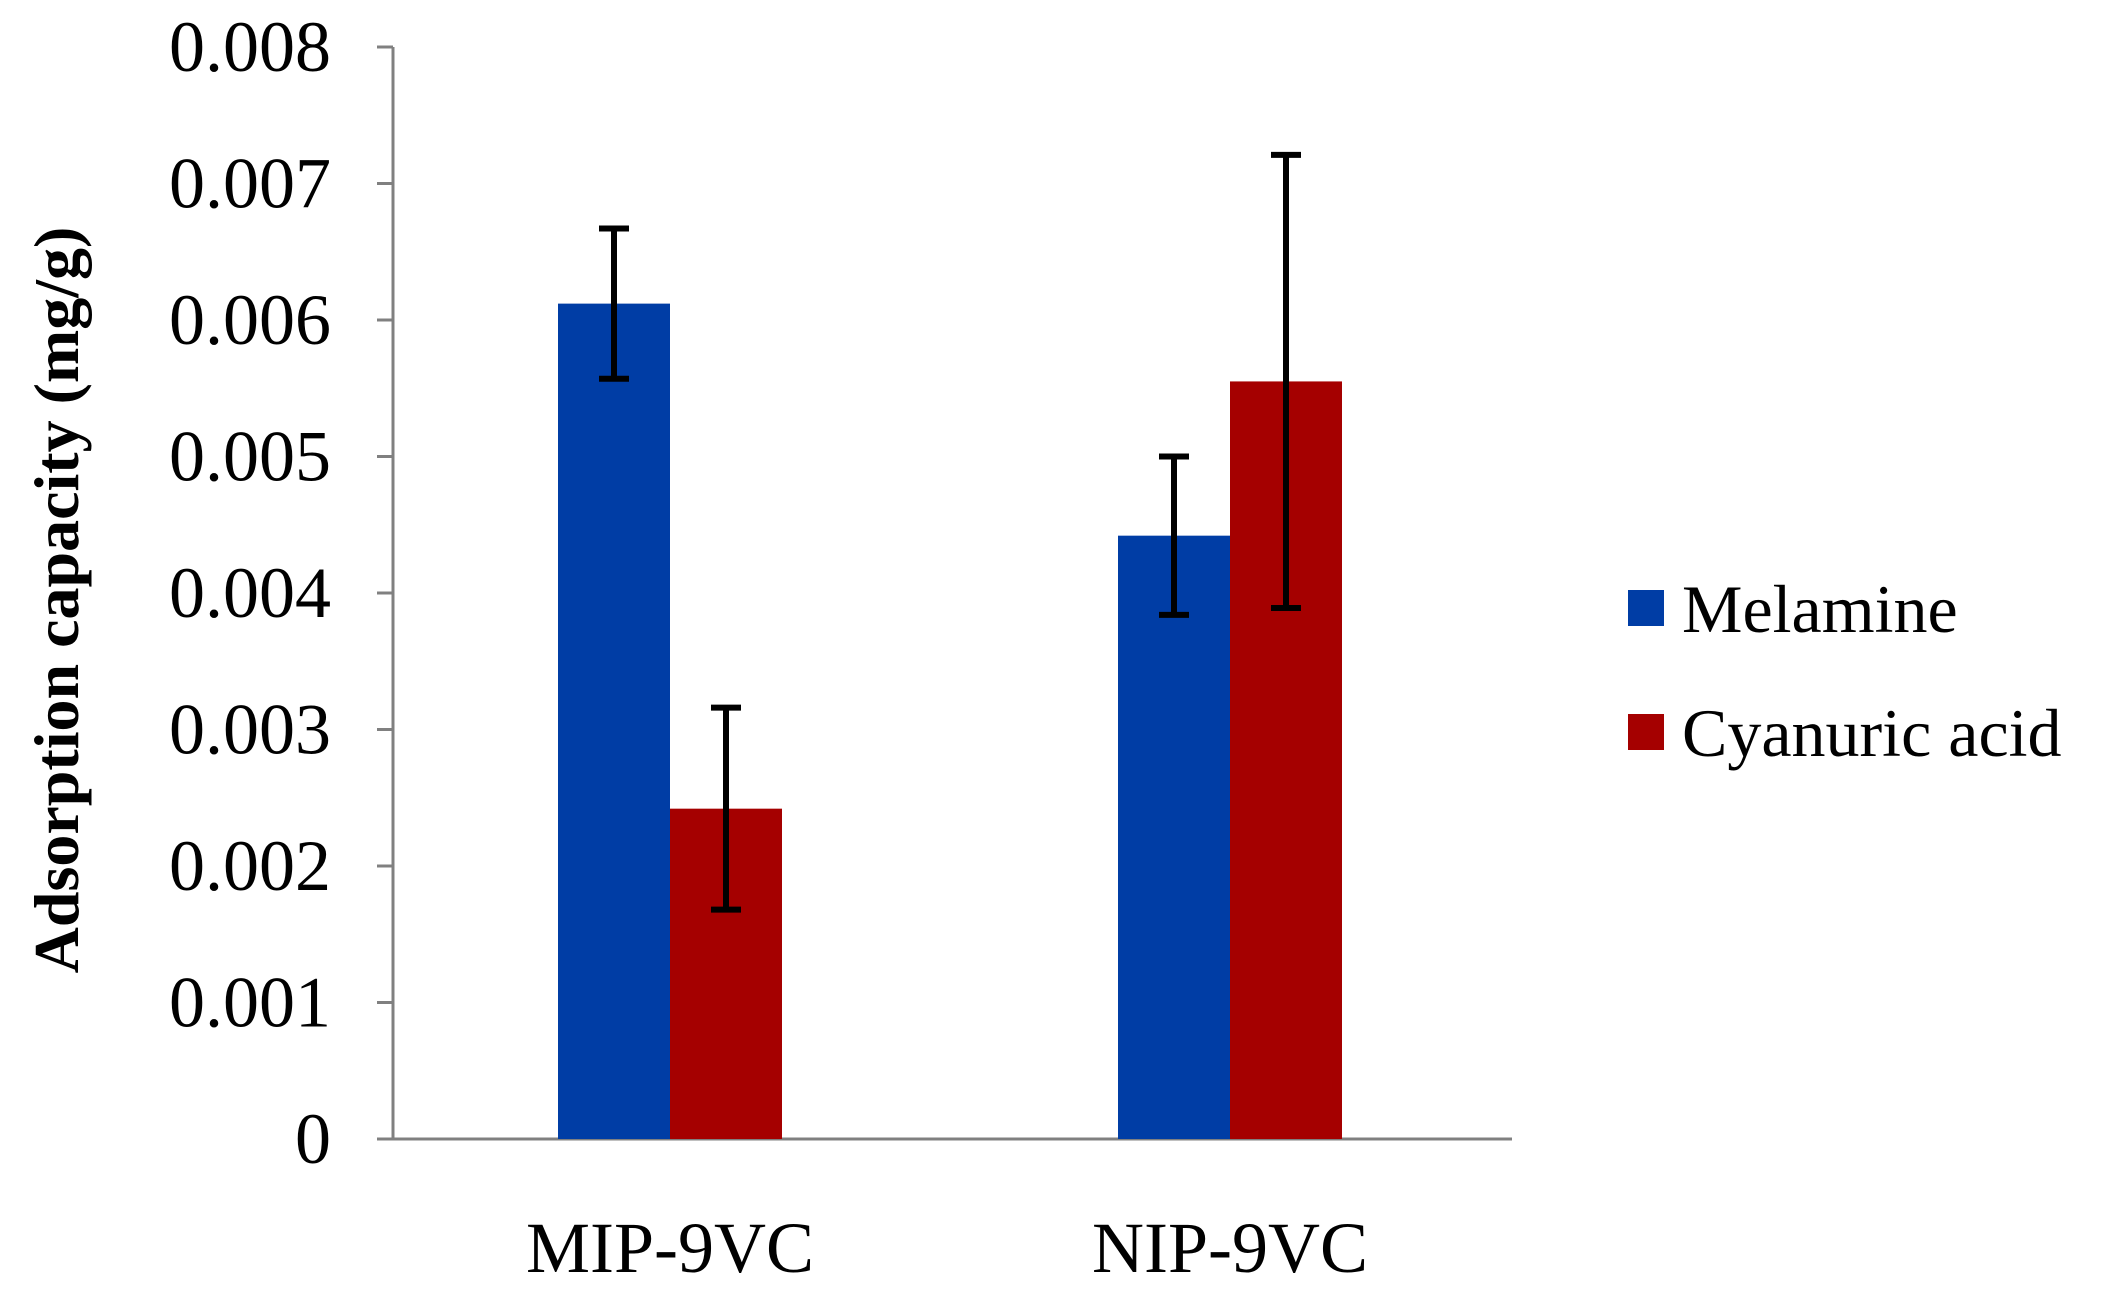 This screenshot has width=2108, height=1296. What do you see at coordinates (250, 730) in the screenshot?
I see `y-tick-label: 0.003` at bounding box center [250, 730].